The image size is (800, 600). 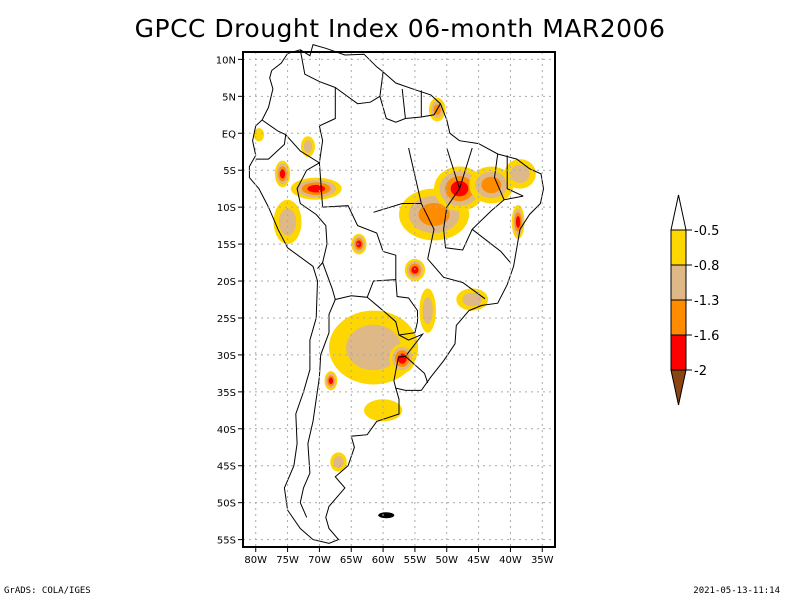 I want to click on legend-label: -2, so click(x=700, y=371).